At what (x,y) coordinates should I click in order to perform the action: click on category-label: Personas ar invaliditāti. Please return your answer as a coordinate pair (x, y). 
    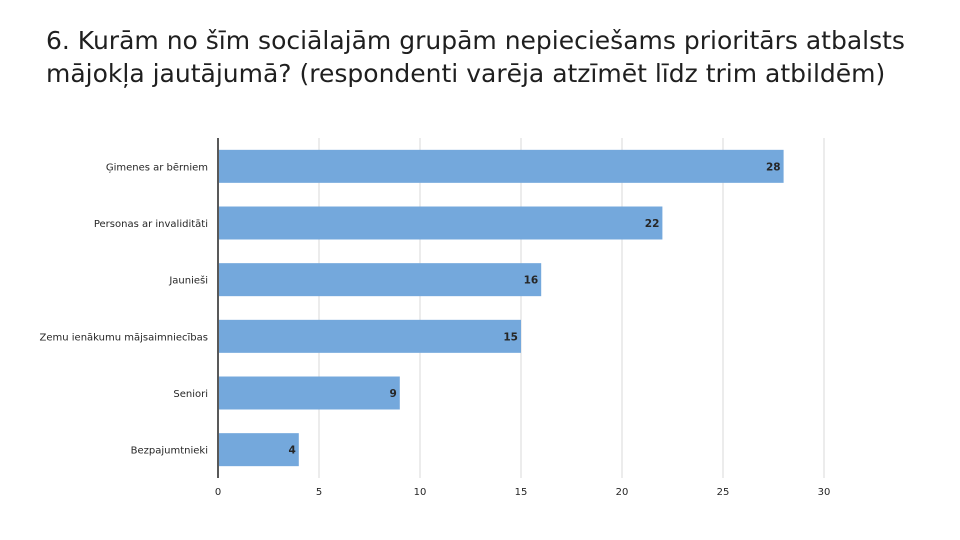
    Looking at the image, I should click on (151, 224).